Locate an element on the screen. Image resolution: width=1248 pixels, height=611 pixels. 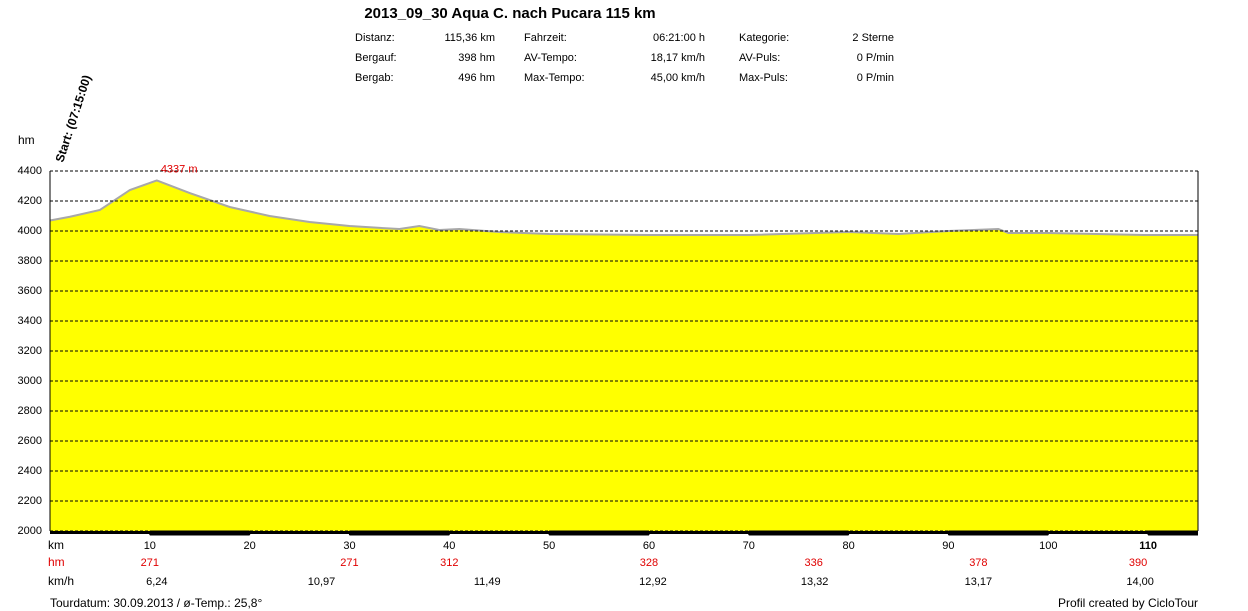
speed-value: 12,92 is located at coordinates (653, 582).